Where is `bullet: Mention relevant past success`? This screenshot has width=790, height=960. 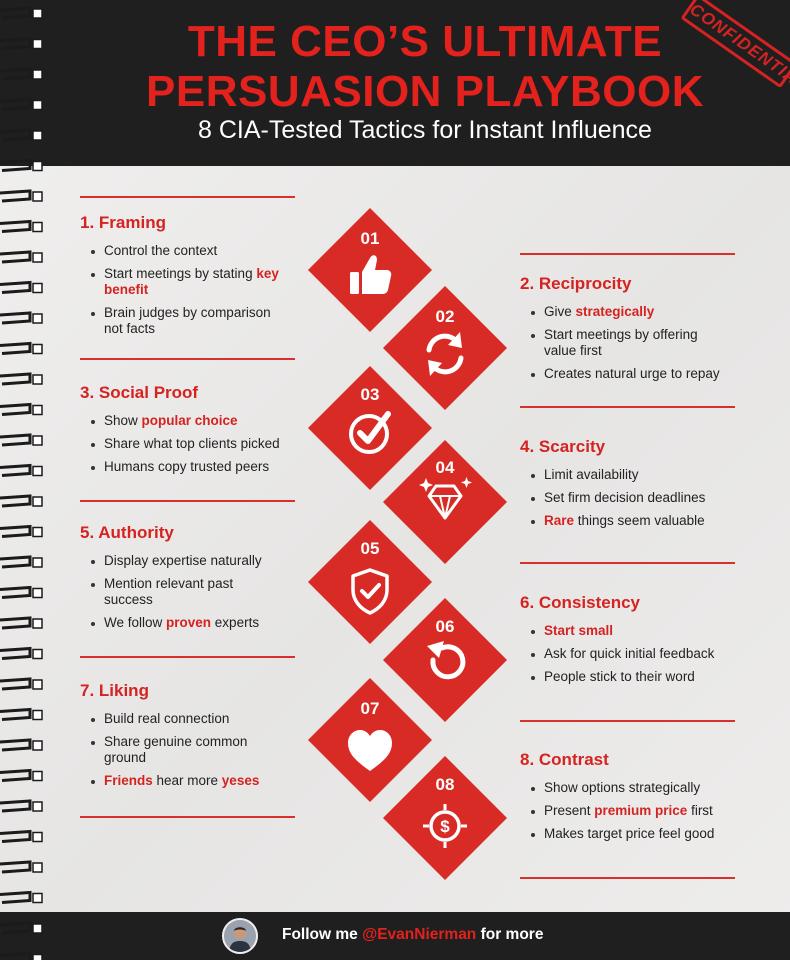 bullet: Mention relevant past success is located at coordinates (175, 592).